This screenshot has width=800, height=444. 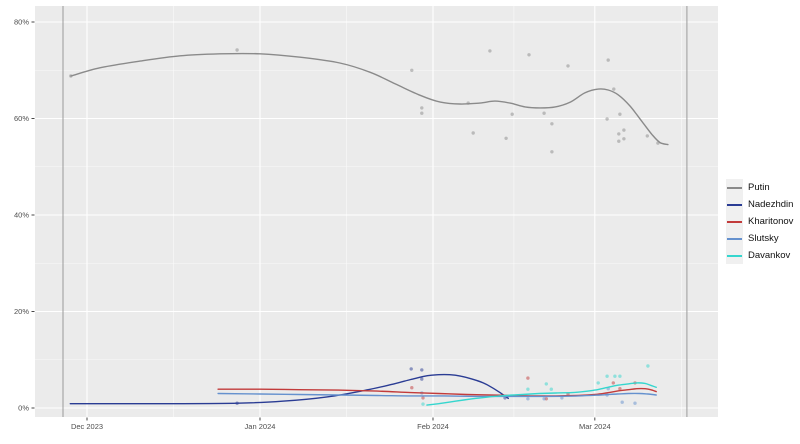 What do you see at coordinates (734, 221) in the screenshot?
I see `legend-key-line-kharitonov` at bounding box center [734, 221].